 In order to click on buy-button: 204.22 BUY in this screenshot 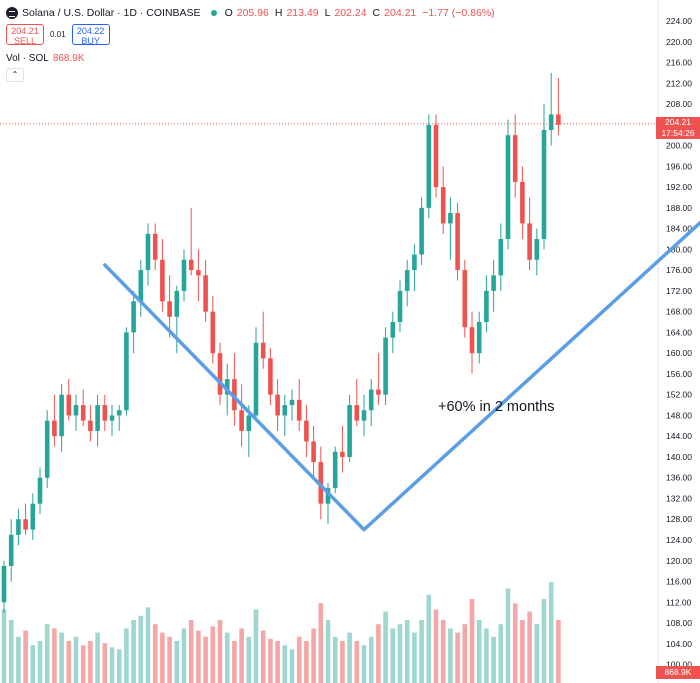, I will do `click(90, 35)`.